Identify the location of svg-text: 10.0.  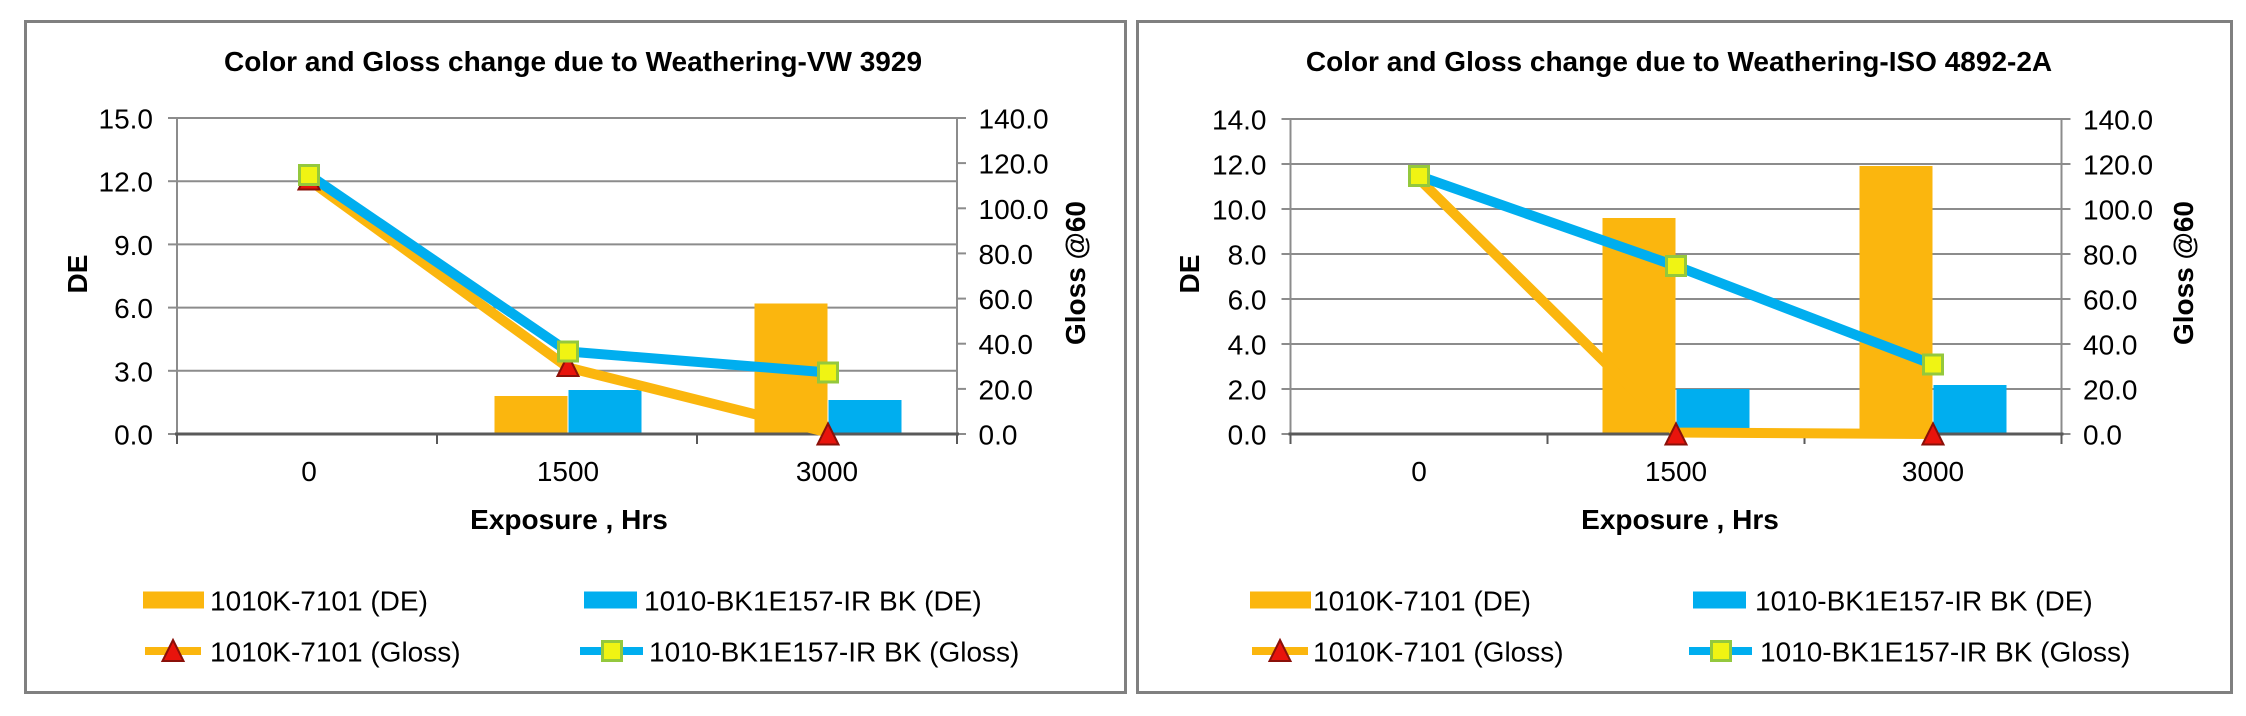
(1239, 210).